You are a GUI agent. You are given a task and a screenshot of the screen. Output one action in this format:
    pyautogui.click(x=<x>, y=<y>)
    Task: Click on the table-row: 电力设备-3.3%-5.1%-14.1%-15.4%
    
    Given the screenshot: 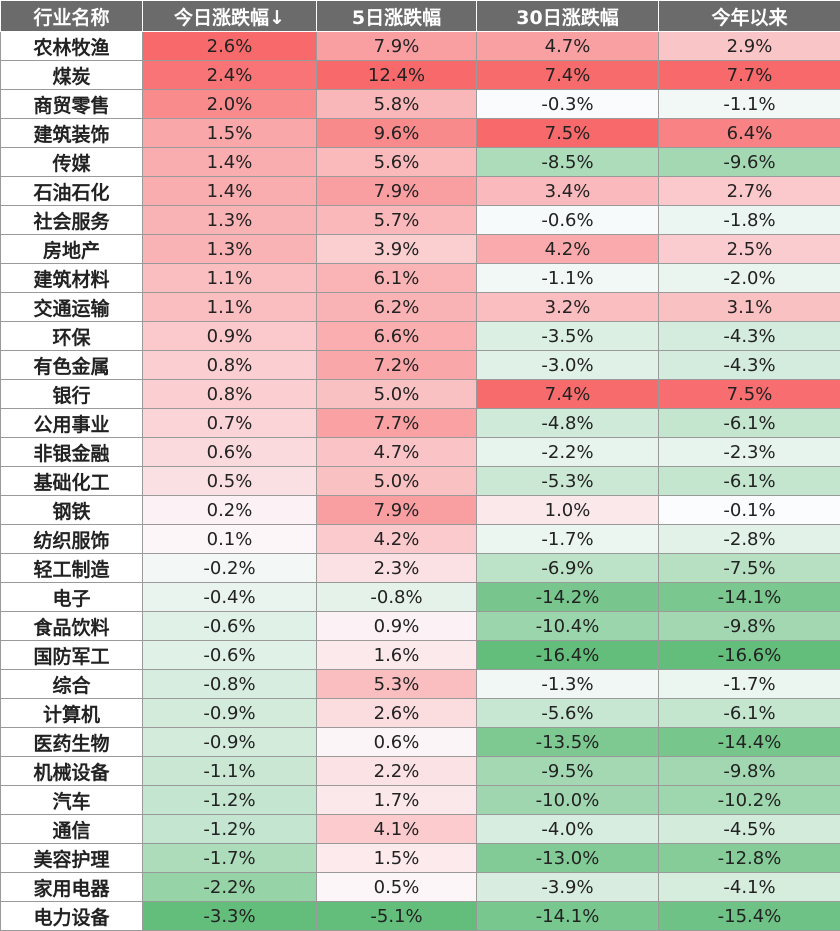 What is the action you would take?
    pyautogui.click(x=420, y=916)
    